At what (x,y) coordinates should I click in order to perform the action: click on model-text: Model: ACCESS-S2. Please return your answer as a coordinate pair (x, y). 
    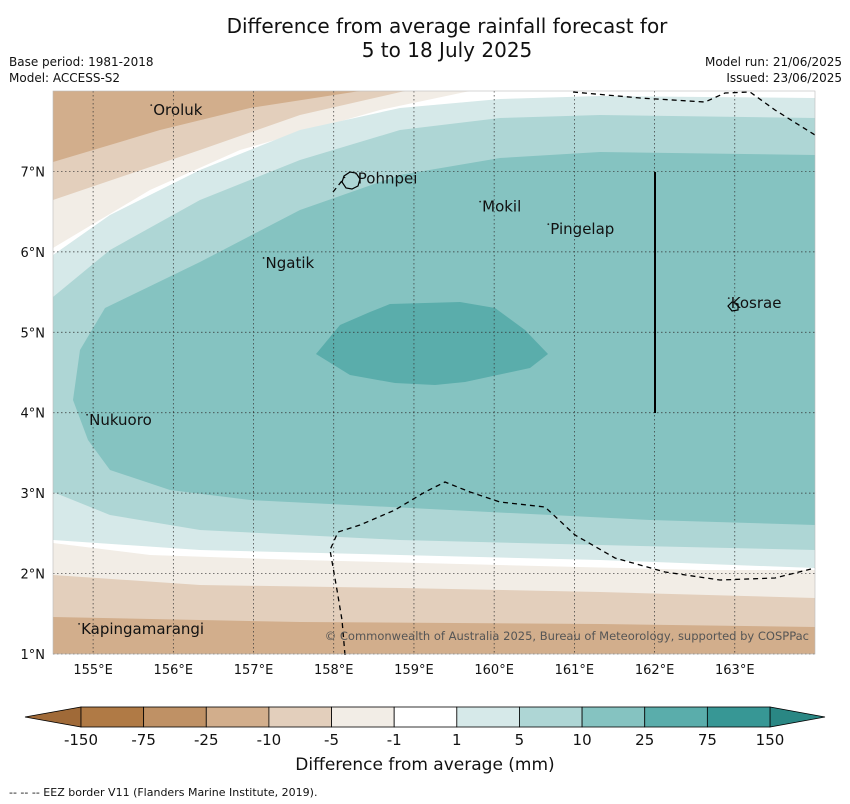
    Looking at the image, I should click on (65, 78).